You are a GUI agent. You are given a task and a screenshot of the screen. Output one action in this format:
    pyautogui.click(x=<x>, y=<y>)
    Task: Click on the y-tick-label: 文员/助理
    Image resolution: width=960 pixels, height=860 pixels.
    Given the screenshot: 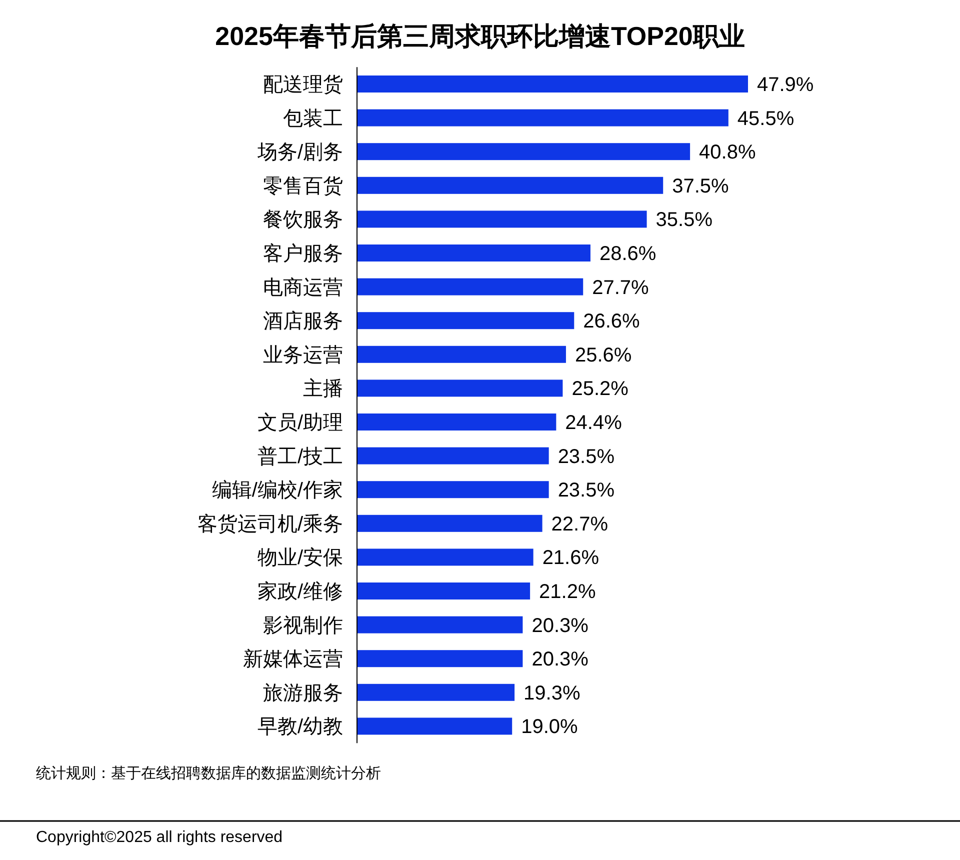 What is the action you would take?
    pyautogui.click(x=300, y=423)
    